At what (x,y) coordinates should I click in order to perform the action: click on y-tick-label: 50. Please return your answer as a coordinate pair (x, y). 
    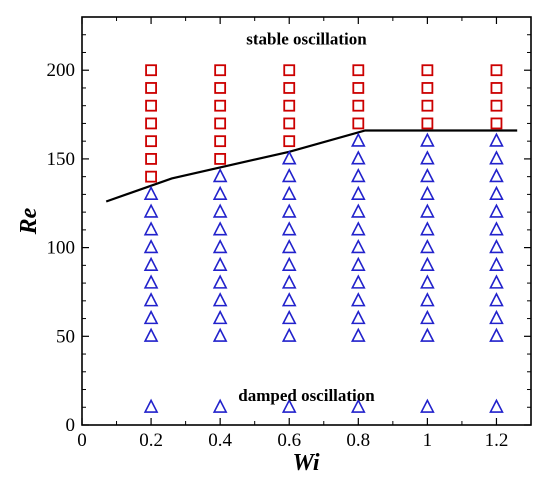
    Looking at the image, I should click on (65, 336).